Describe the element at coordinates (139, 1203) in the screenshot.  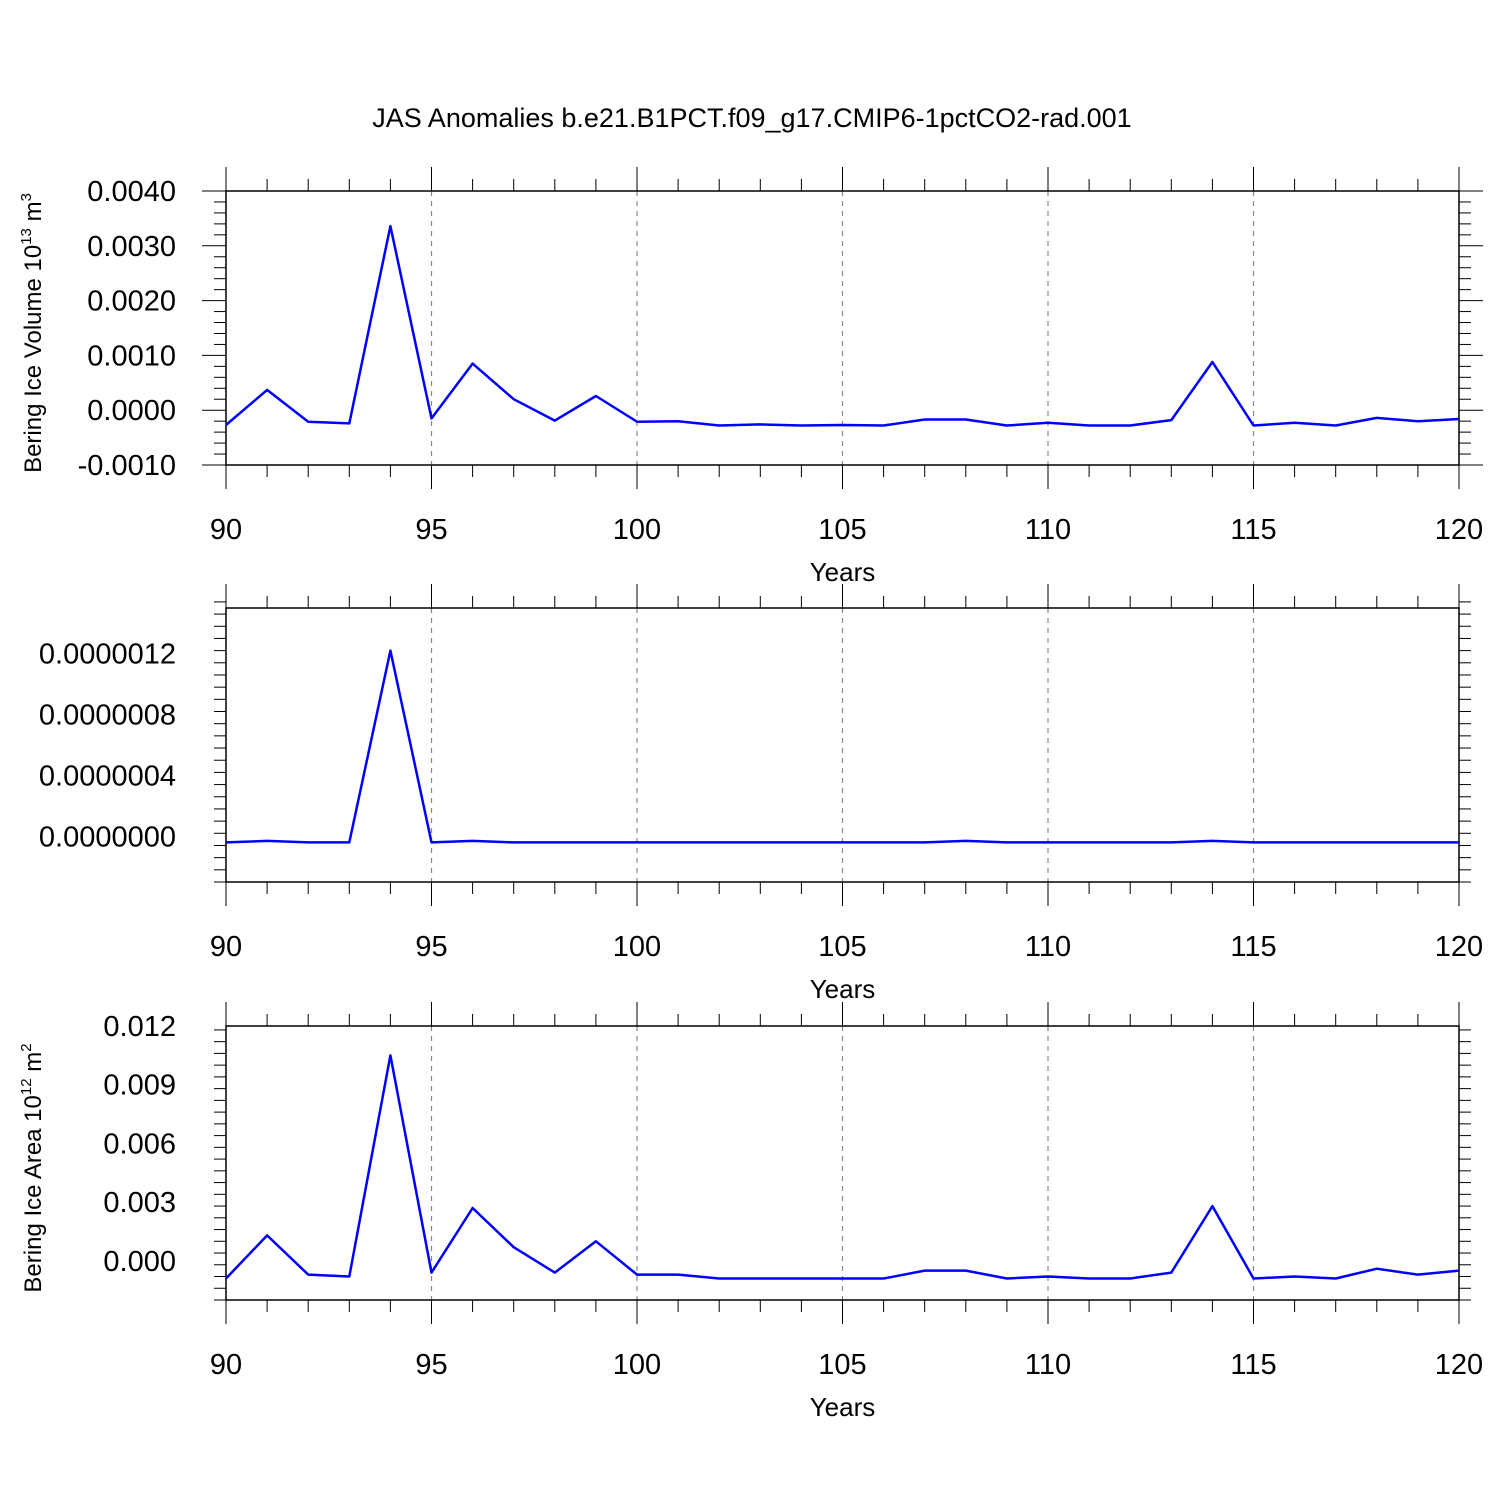
I see `y-tick-label: 0.003` at that location.